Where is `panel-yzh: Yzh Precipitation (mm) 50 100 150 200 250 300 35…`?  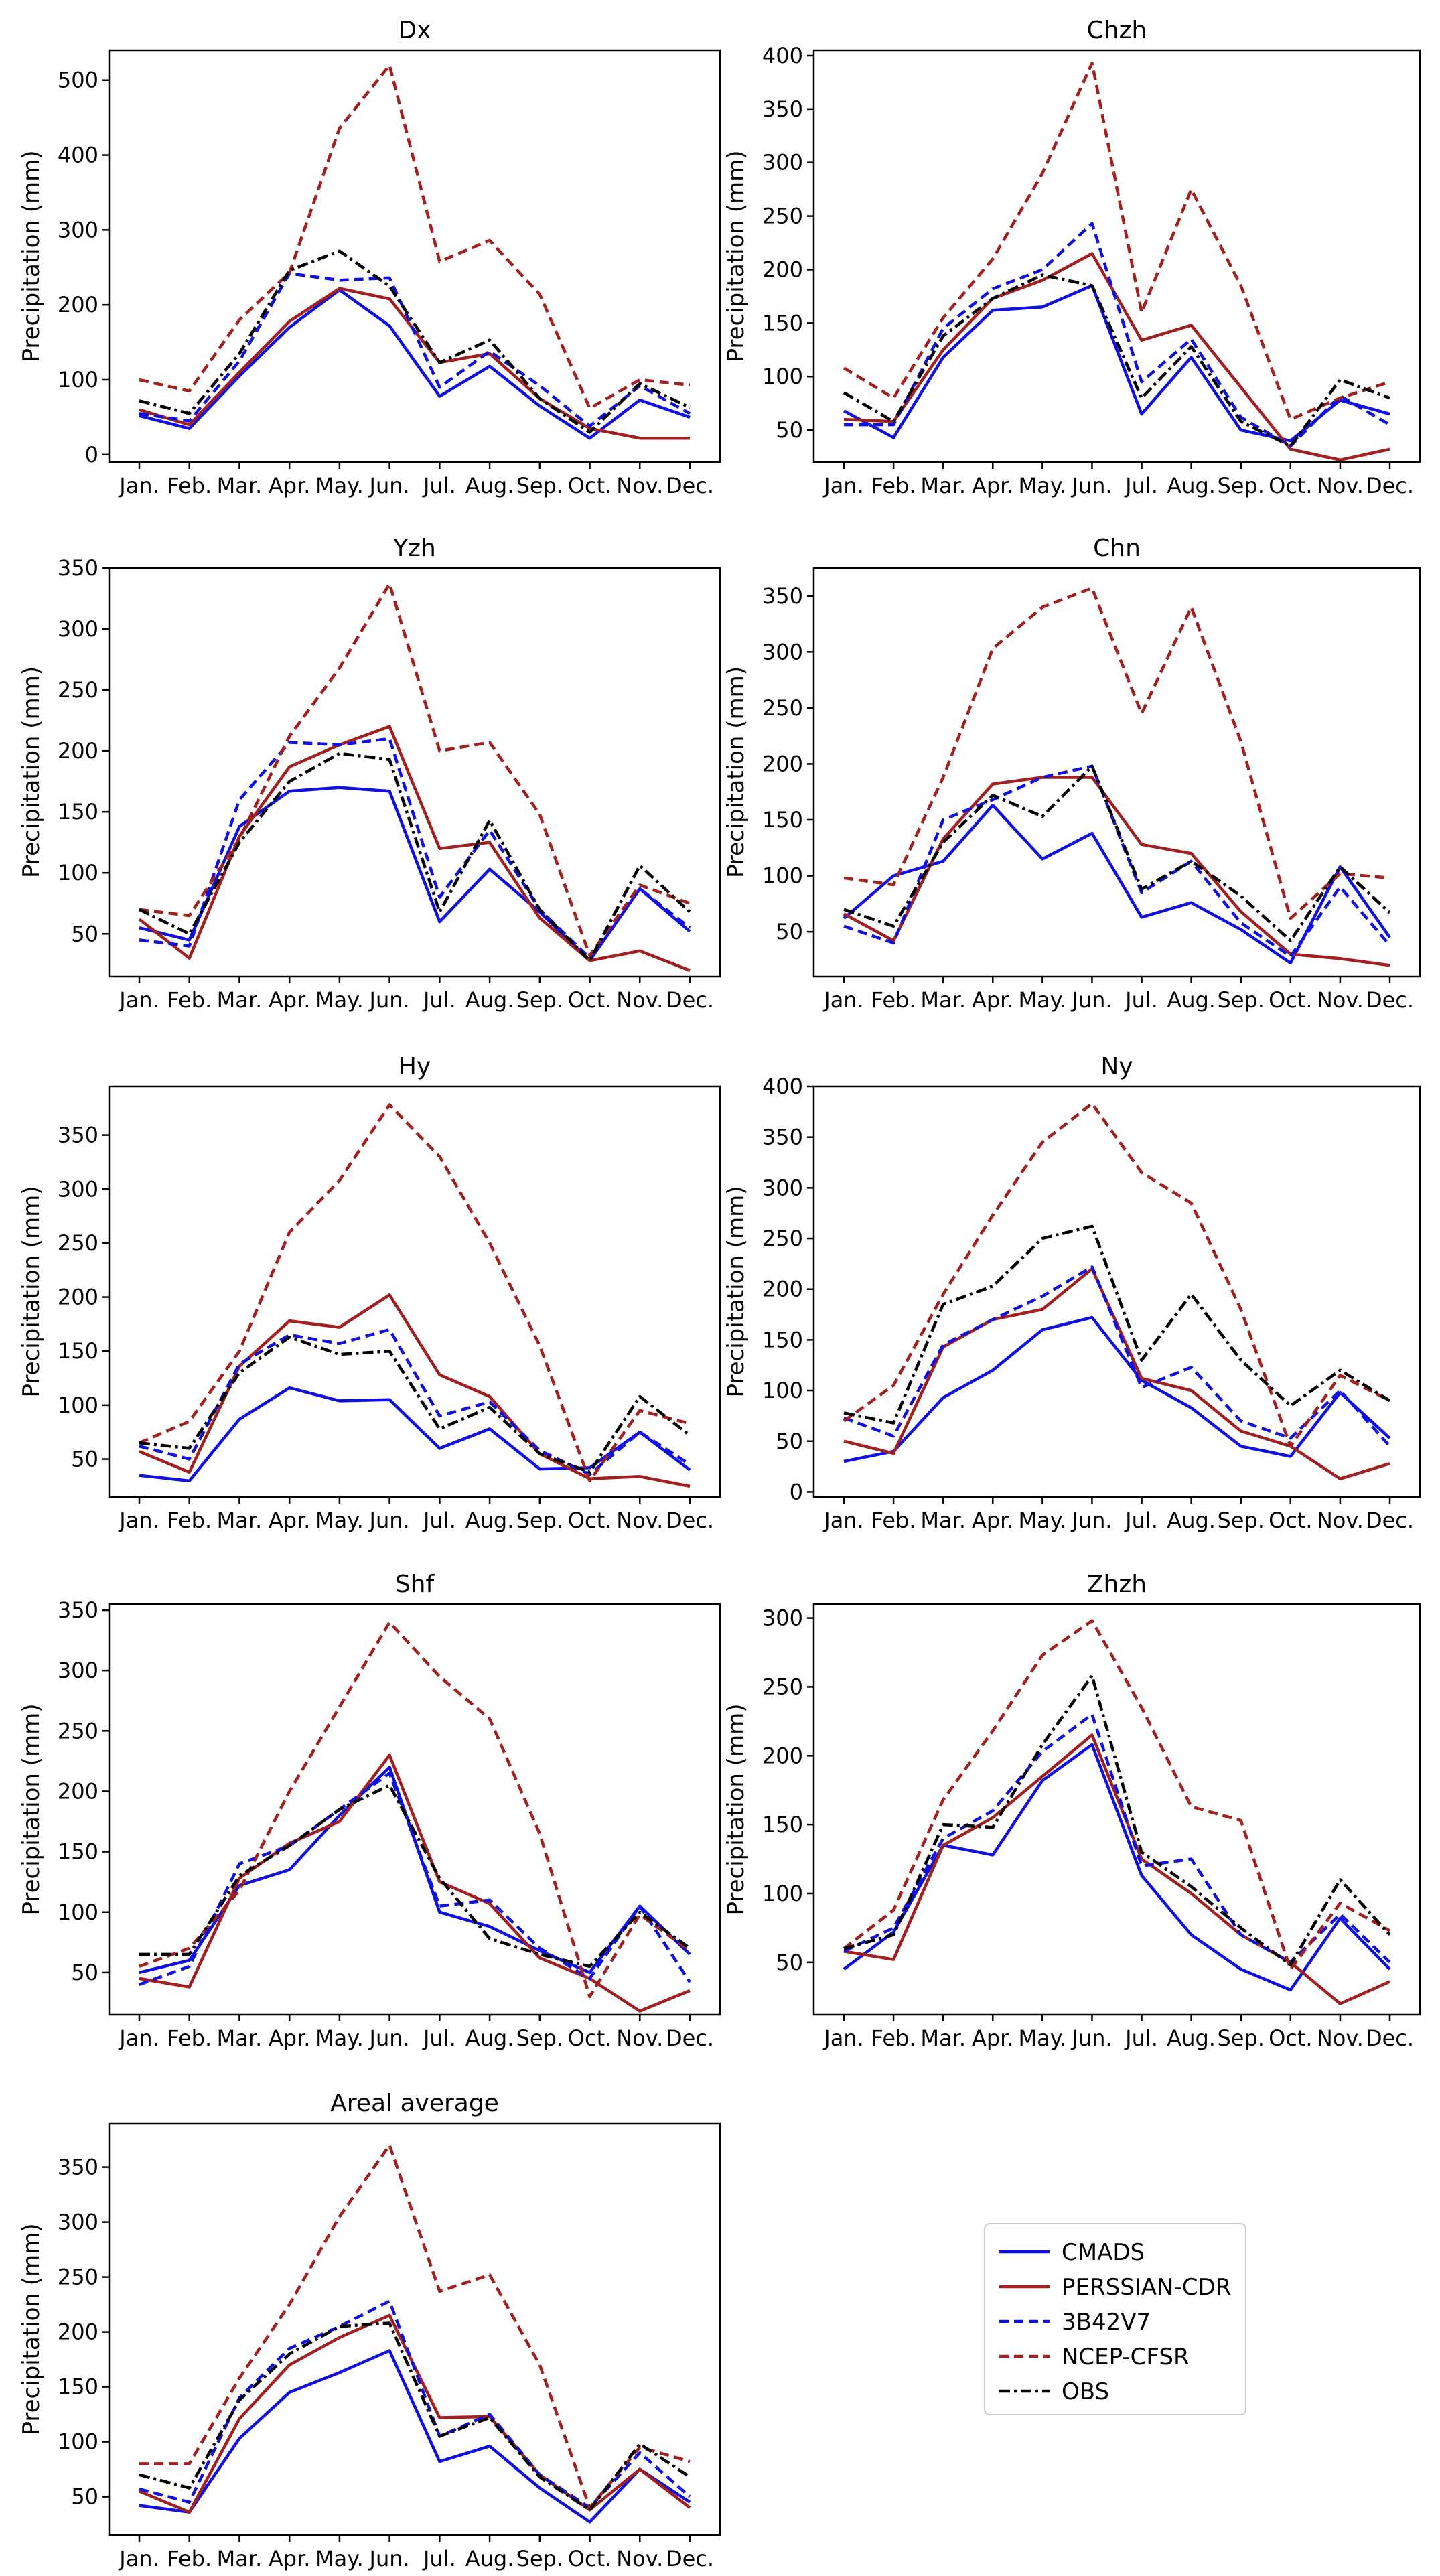 panel-yzh: Yzh Precipitation (mm) 50 100 150 200 250 300 35… is located at coordinates (370, 773).